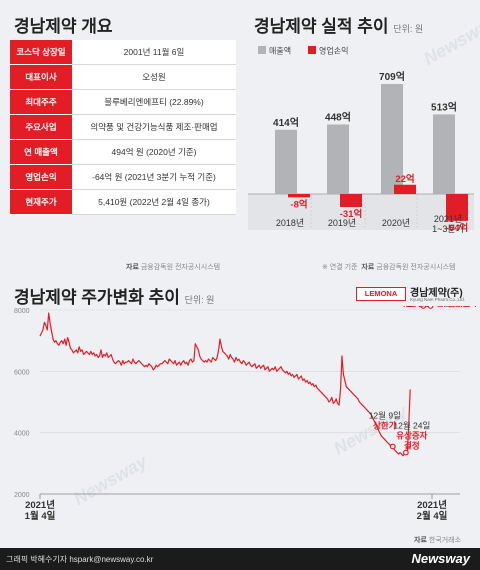 The height and width of the screenshot is (570, 480). I want to click on overview-row: 코스닥 상장일 2001년 11월 6일, so click(123, 52).